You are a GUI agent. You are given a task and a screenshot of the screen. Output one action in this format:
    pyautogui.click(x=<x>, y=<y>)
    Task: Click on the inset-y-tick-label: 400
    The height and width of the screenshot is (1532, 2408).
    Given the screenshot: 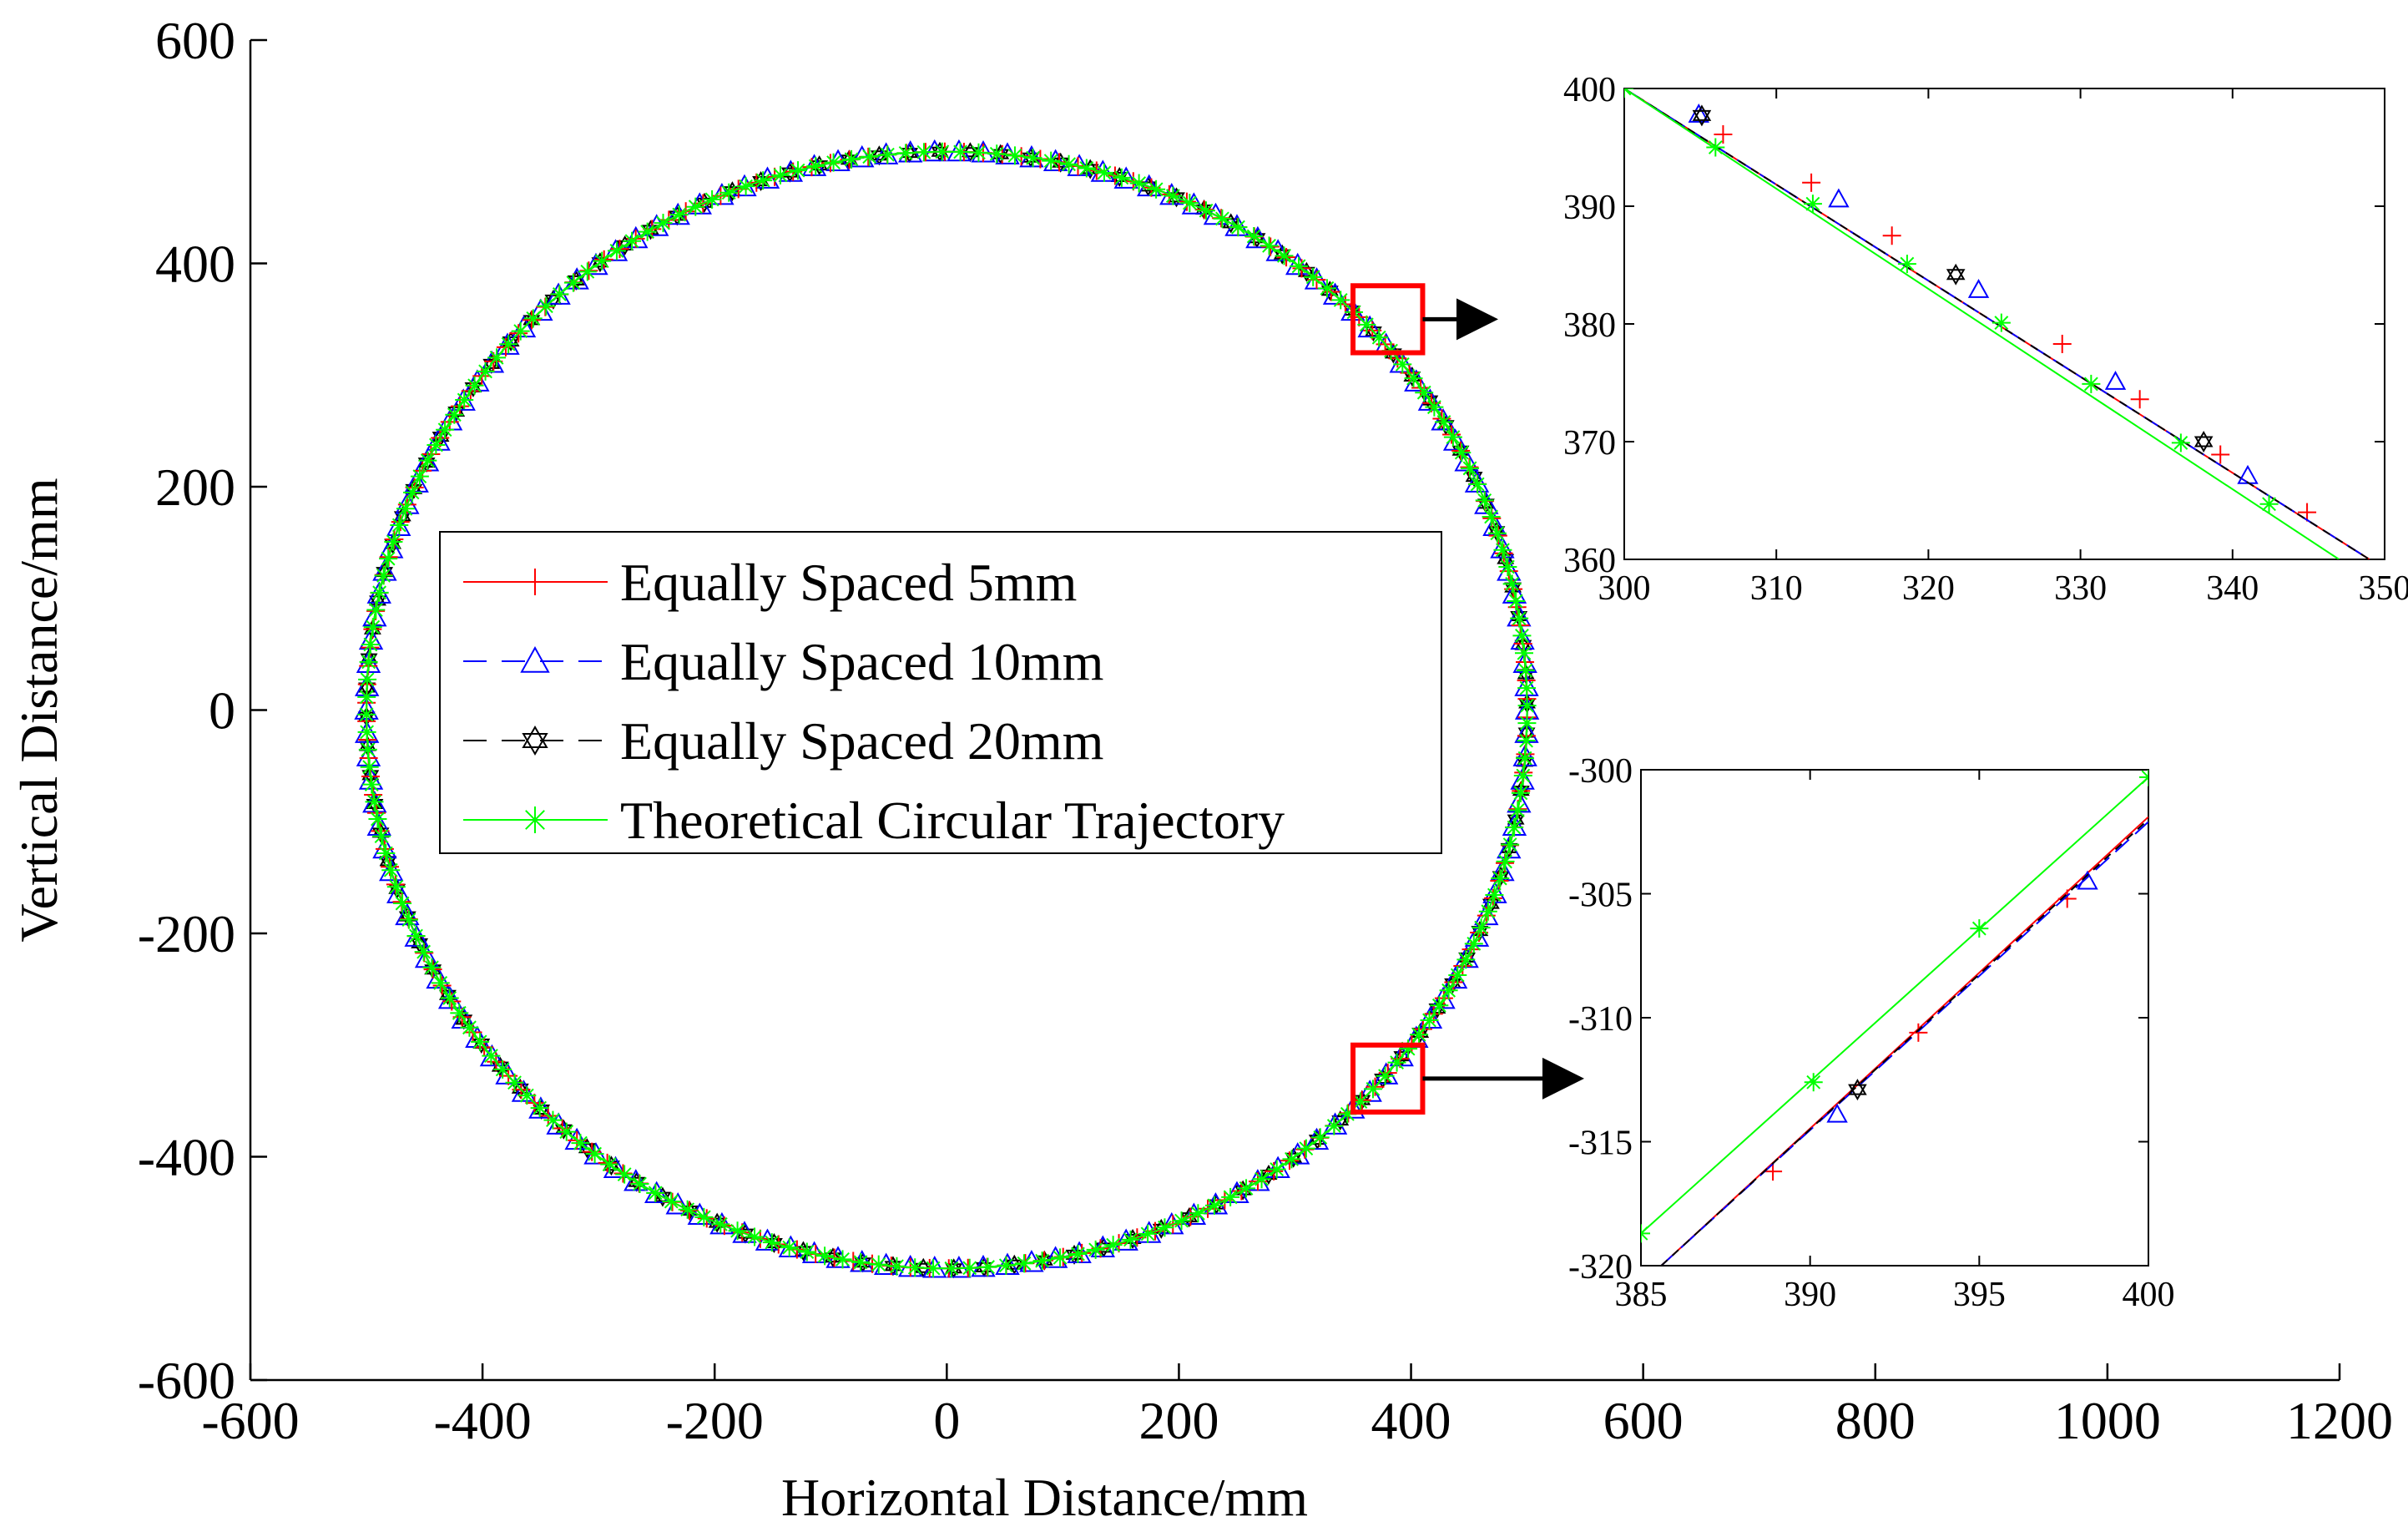 What is the action you would take?
    pyautogui.click(x=1589, y=90)
    